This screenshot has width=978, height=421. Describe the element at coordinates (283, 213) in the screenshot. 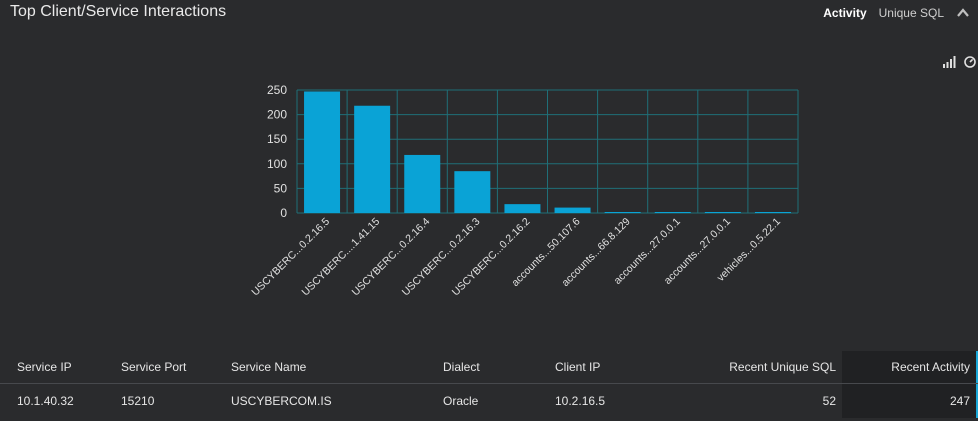

I see `y-tick-label: 0` at that location.